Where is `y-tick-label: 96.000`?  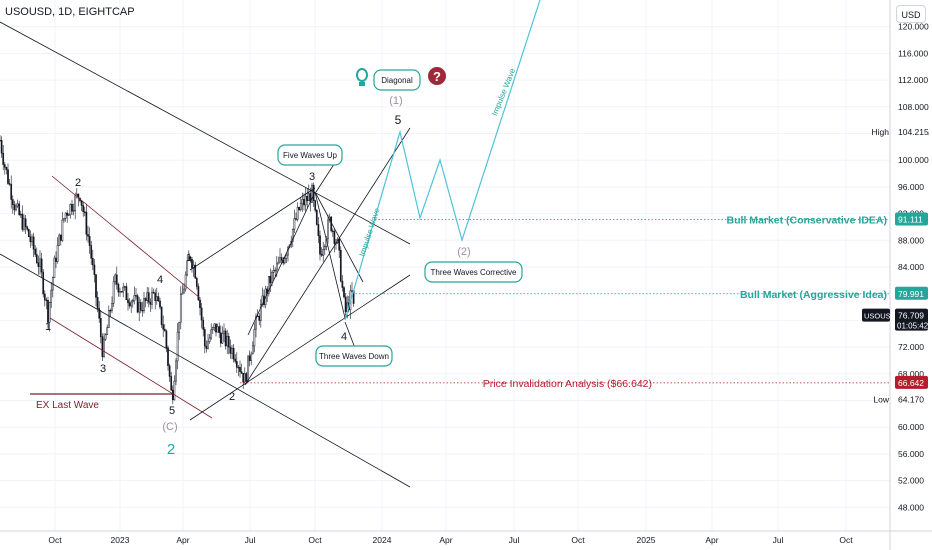
y-tick-label: 96.000 is located at coordinates (911, 187).